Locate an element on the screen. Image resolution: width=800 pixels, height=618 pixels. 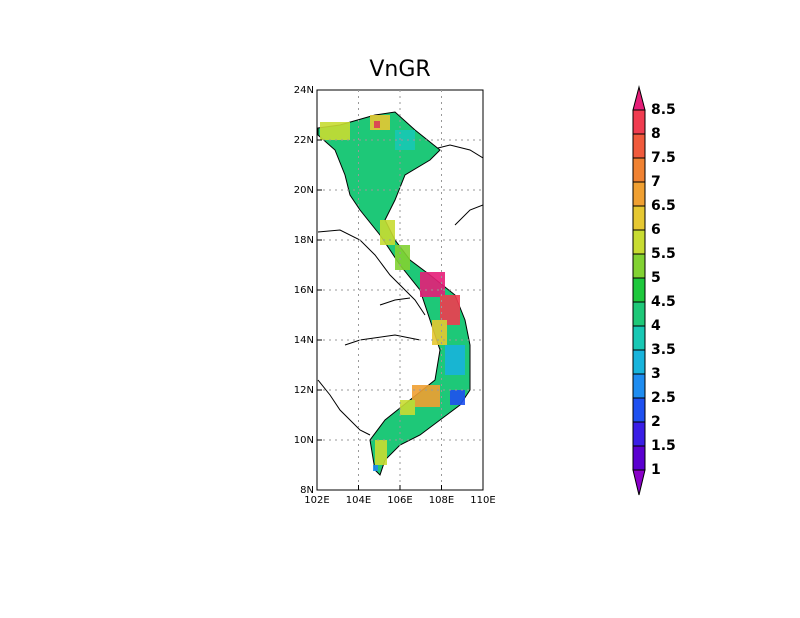
colorbar-label: 1 is located at coordinates (656, 470).